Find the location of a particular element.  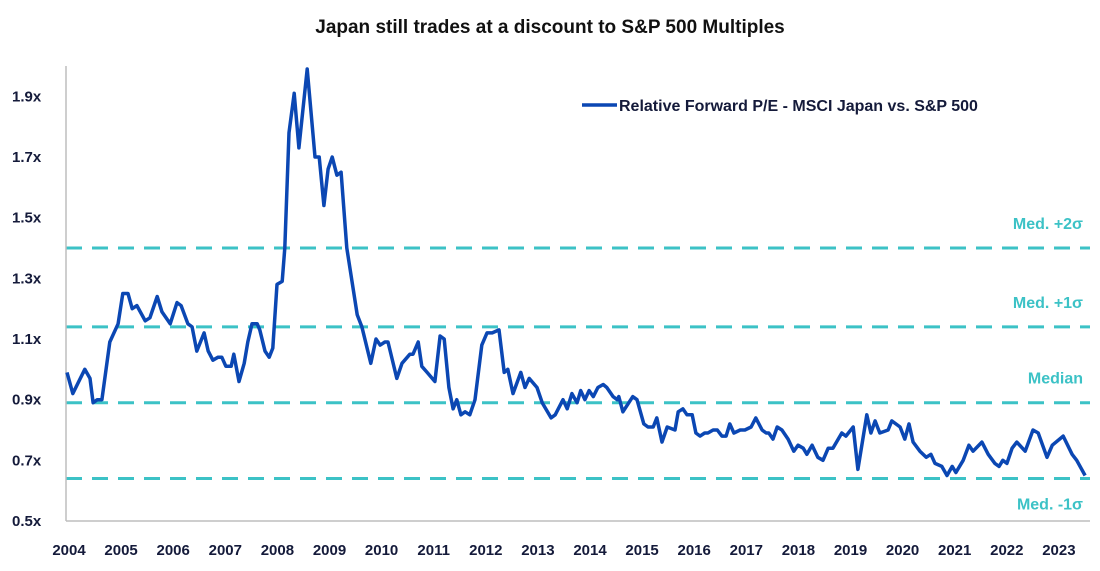

y-tick-label: 1.3x is located at coordinates (27, 278).